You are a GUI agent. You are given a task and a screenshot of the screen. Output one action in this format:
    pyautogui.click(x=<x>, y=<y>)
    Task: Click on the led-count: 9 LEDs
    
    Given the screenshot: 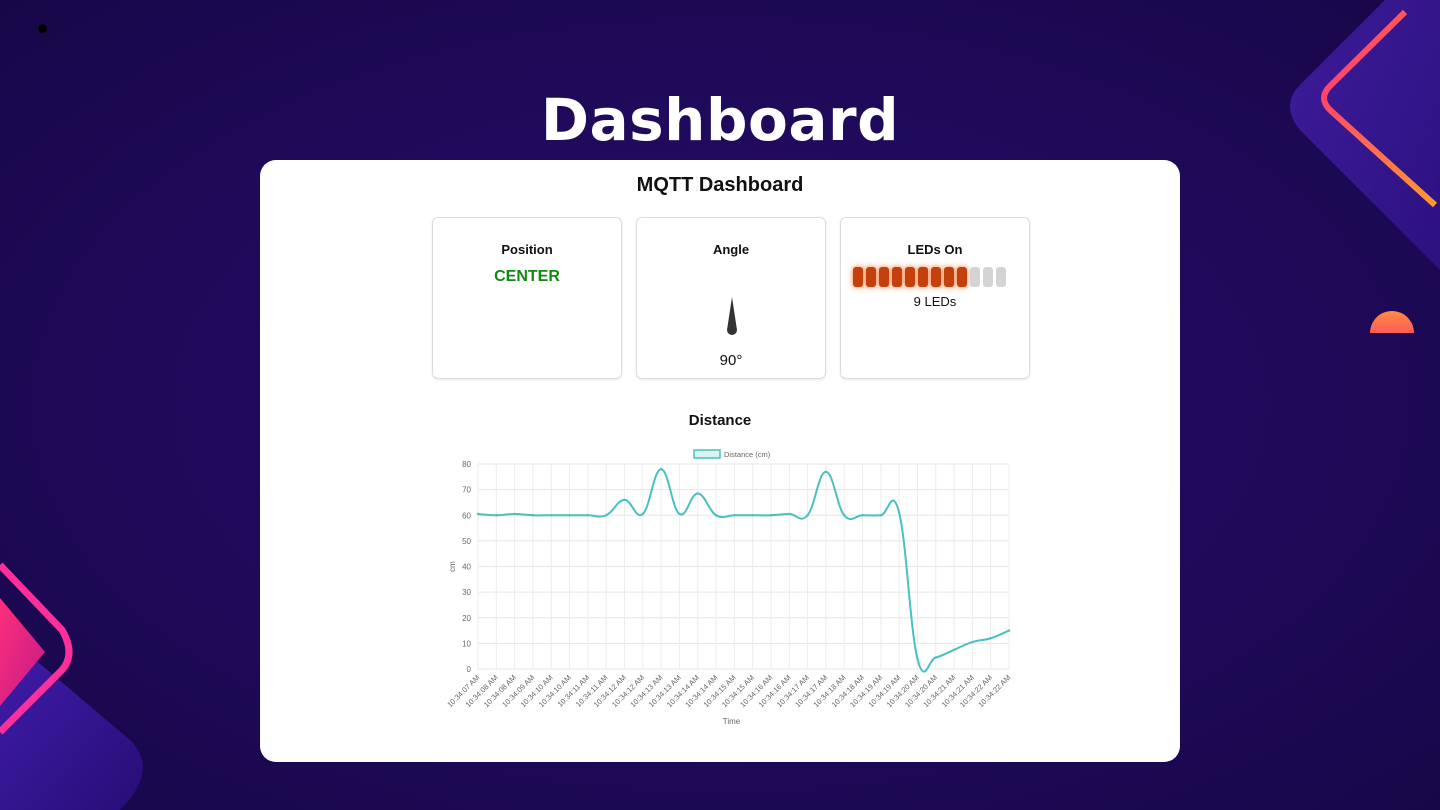 What is the action you would take?
    pyautogui.click(x=935, y=301)
    